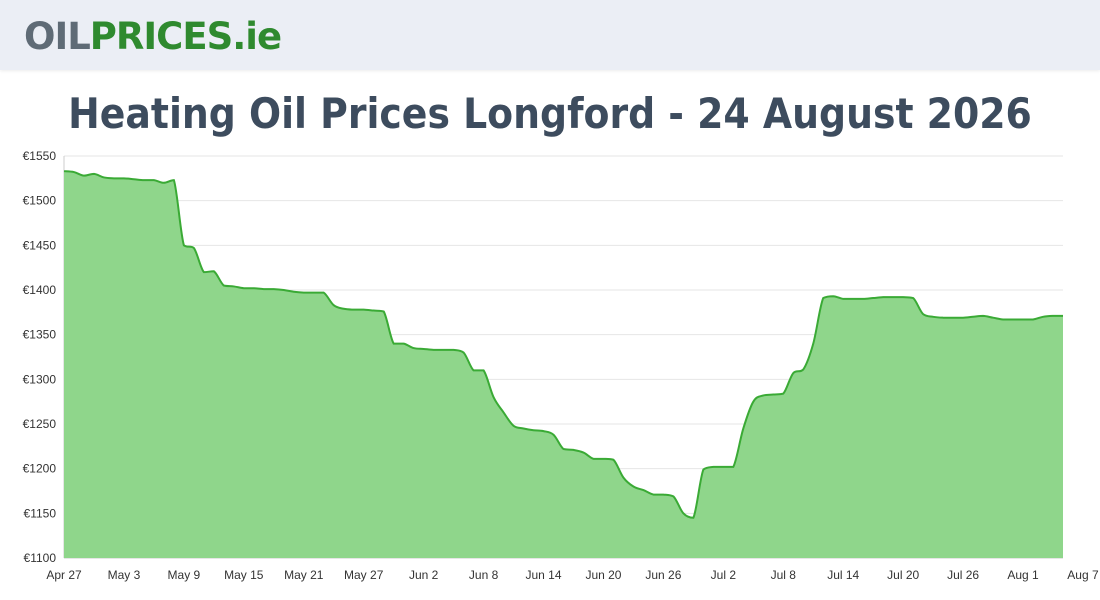  I want to click on y-tick-label: €1550, so click(40, 156).